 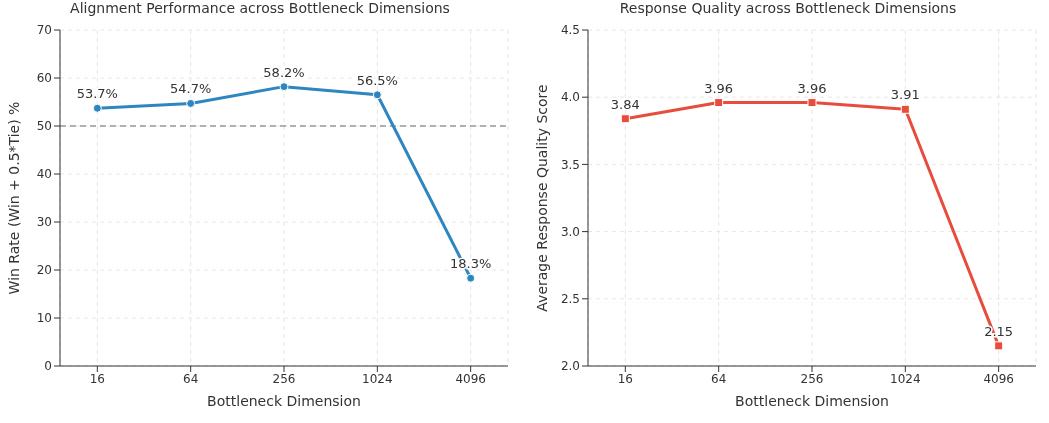 What do you see at coordinates (570, 97) in the screenshot?
I see `y-tick-label: 4.0` at bounding box center [570, 97].